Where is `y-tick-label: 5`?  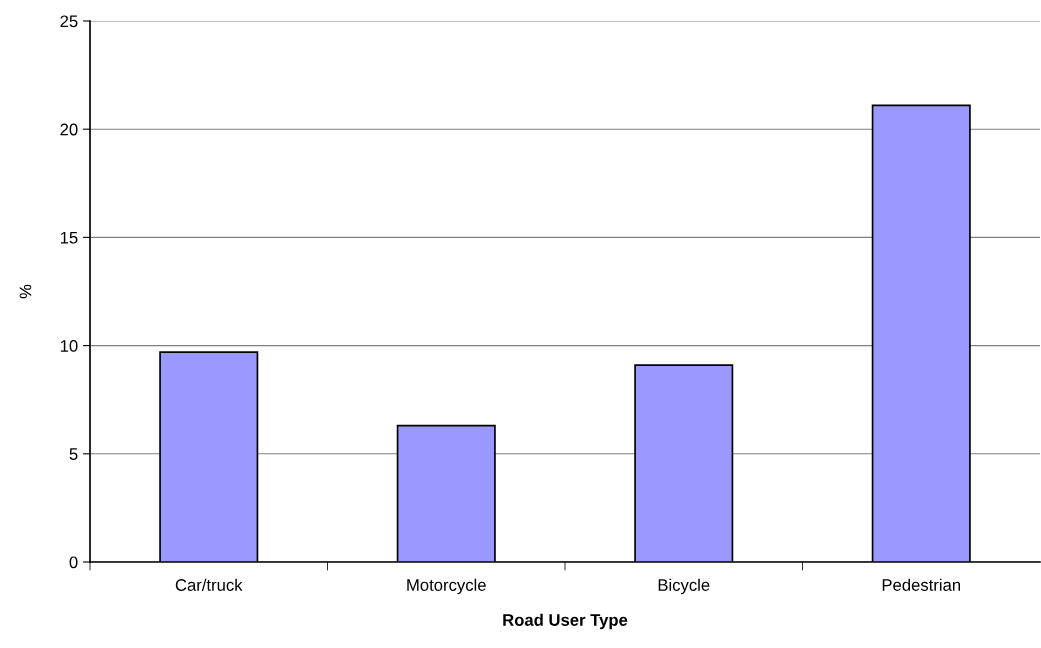
y-tick-label: 5 is located at coordinates (73, 454).